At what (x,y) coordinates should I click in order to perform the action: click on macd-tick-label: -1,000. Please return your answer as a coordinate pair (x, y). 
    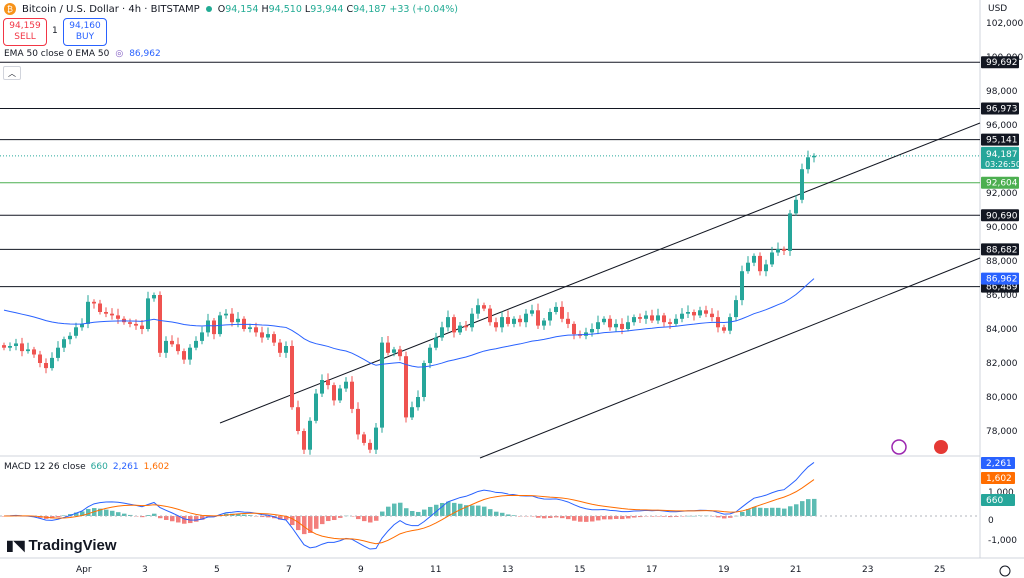
    Looking at the image, I should click on (1002, 541).